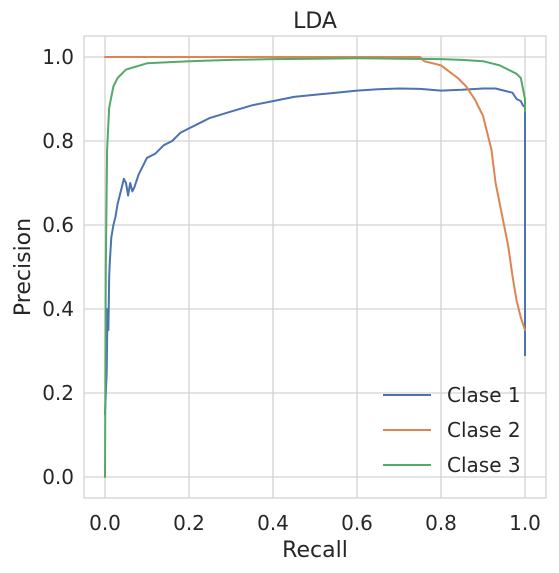 The height and width of the screenshot is (573, 559). I want to click on y-tick-labels: 0.0 0.2 0.4 0.6 0.8 1.0, so click(58, 267).